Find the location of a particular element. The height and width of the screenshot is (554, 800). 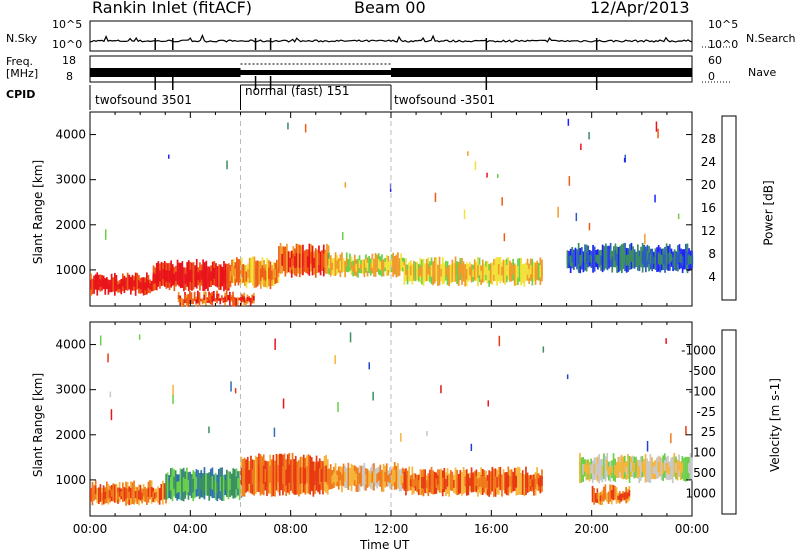

nsearch-tick-max: 10^5 is located at coordinates (723, 24).